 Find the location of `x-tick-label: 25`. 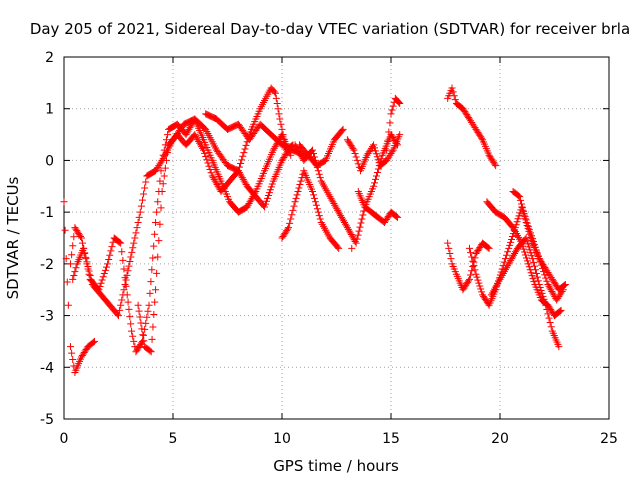

x-tick-label: 25 is located at coordinates (609, 439).